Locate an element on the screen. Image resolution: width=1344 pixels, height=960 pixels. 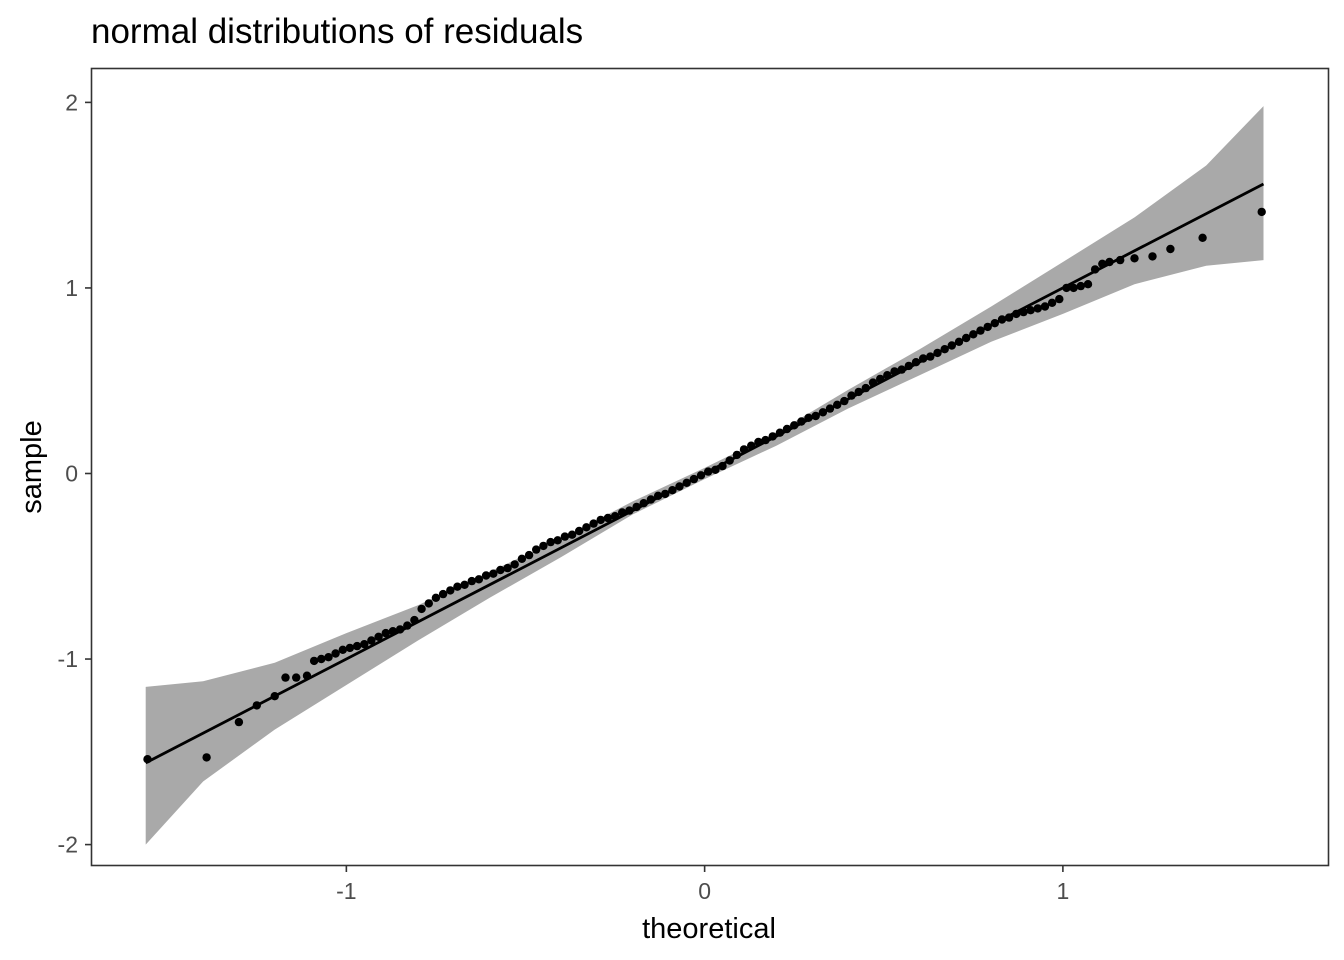
y-axis-title: sample is located at coordinates (32, 467).